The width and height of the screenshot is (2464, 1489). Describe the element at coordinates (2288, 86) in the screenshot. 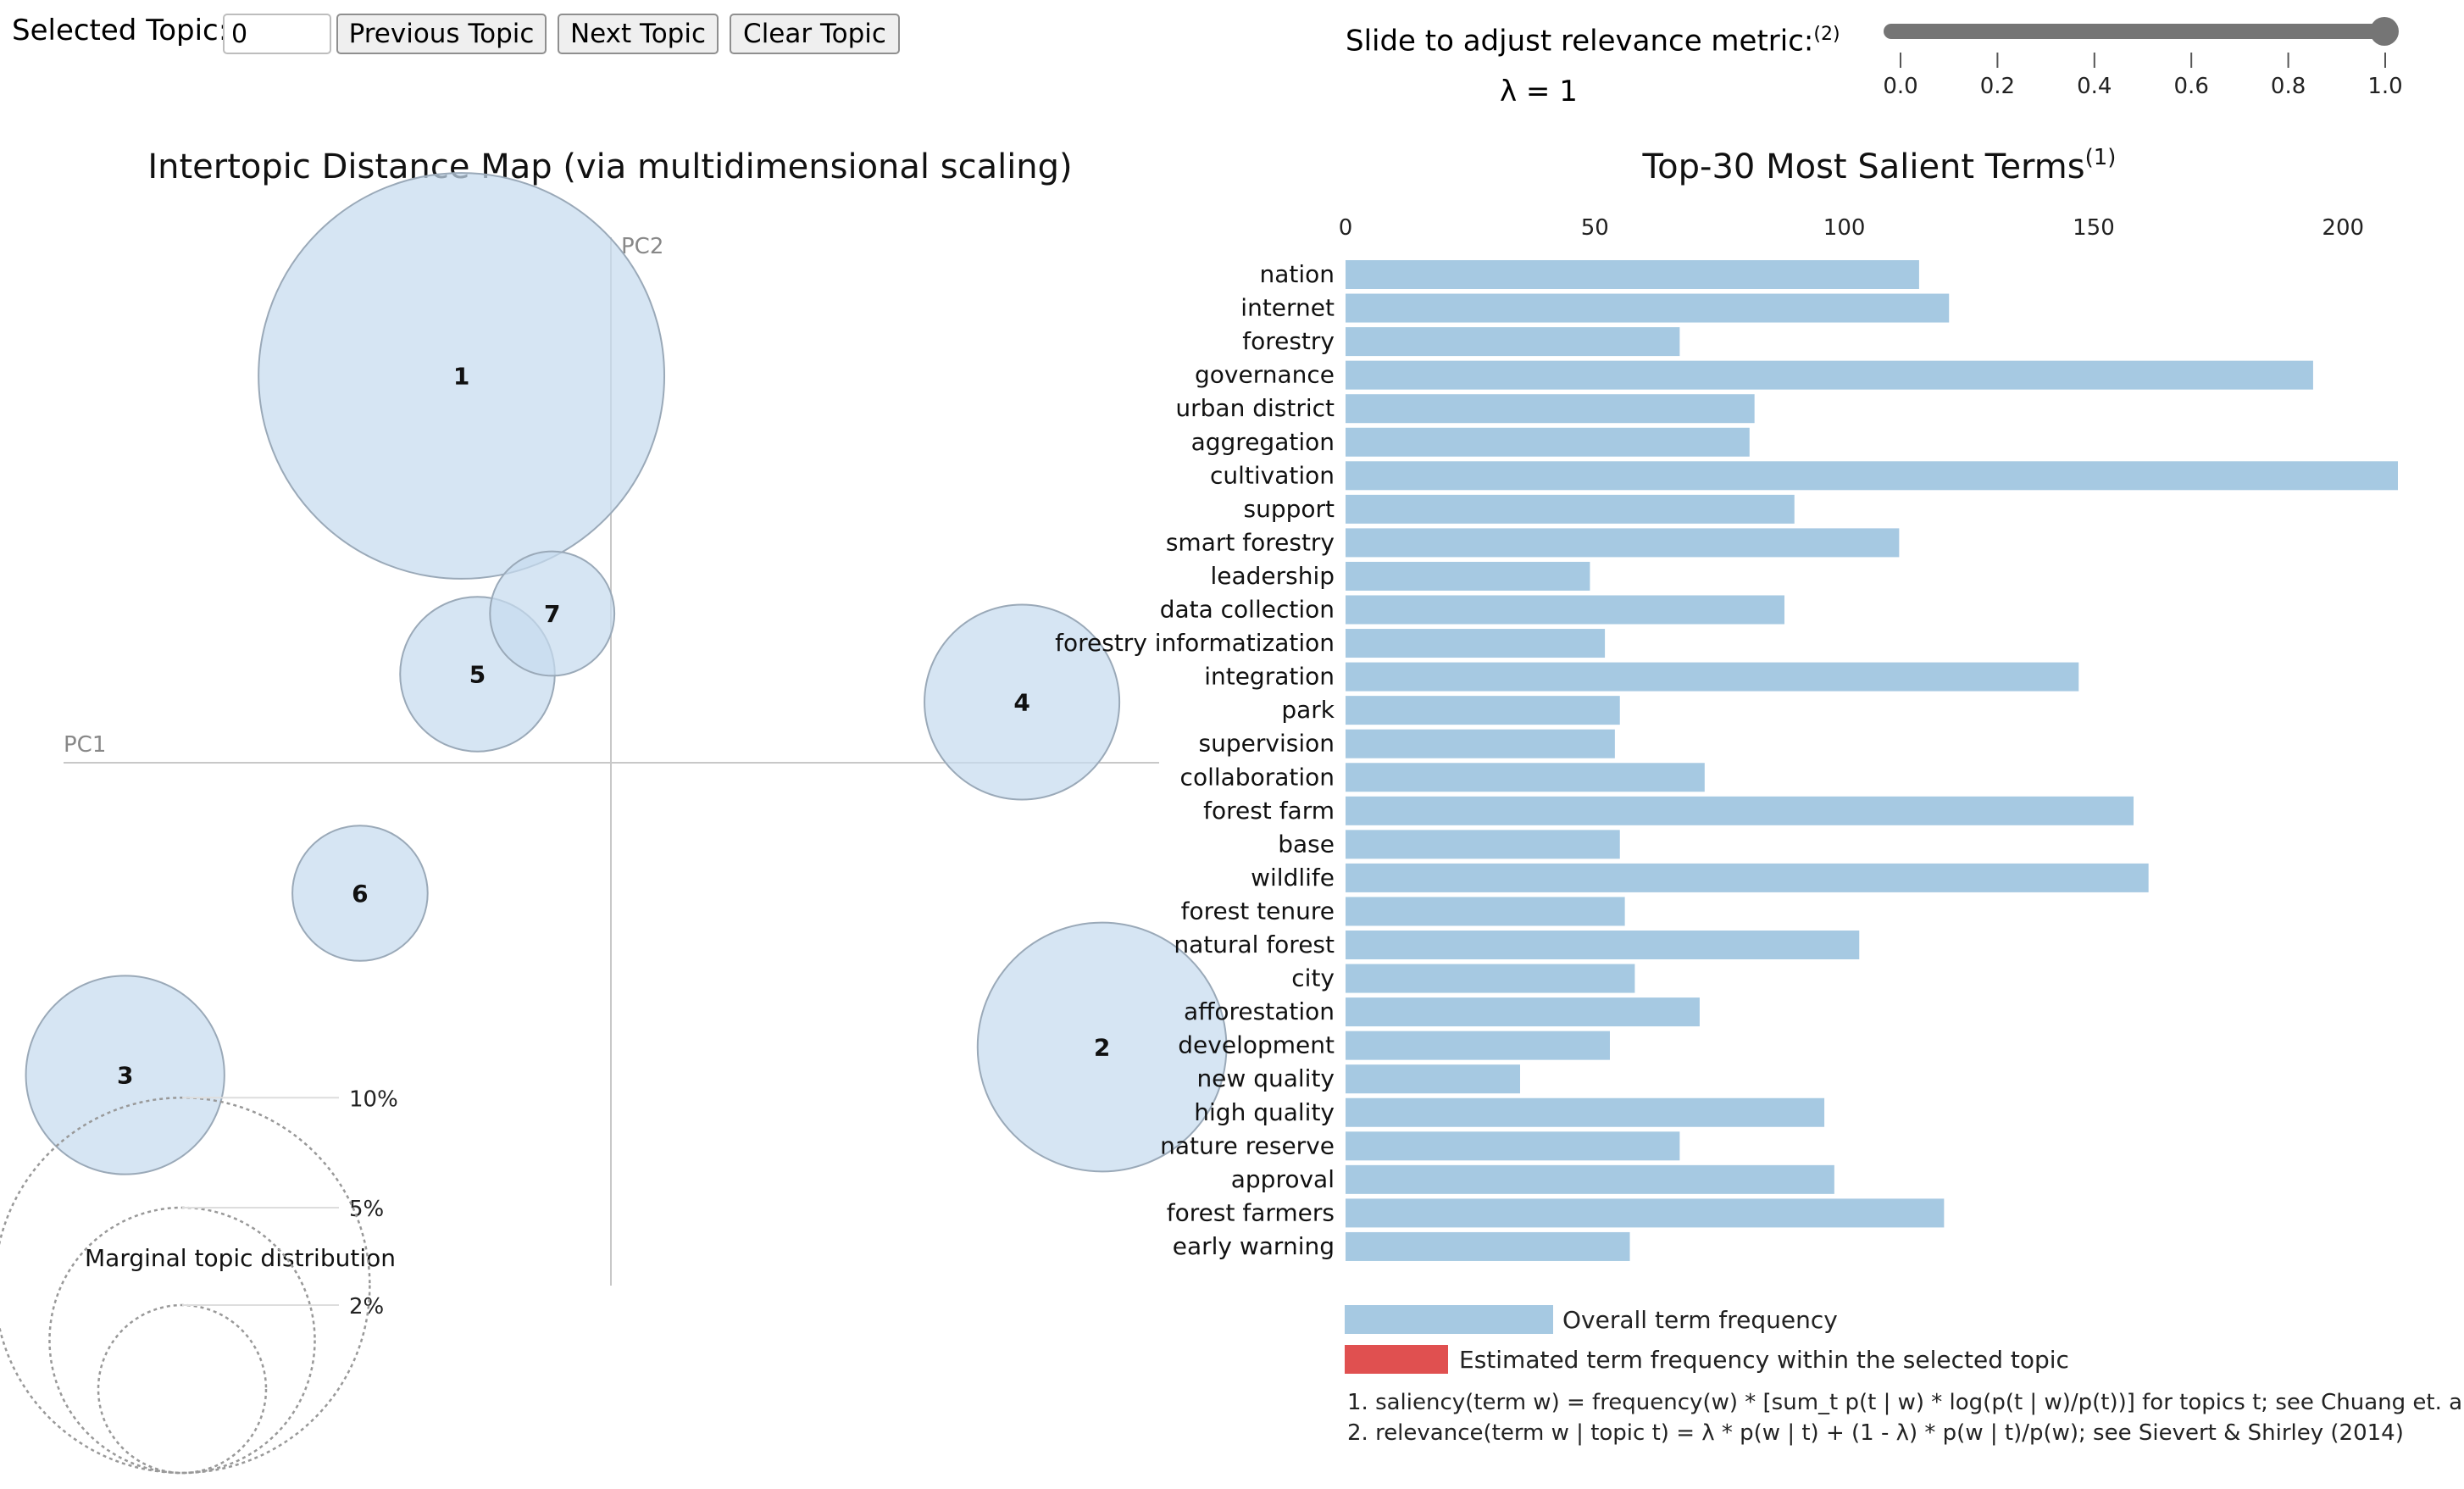

I see `slider-tick-label: 0.8` at that location.